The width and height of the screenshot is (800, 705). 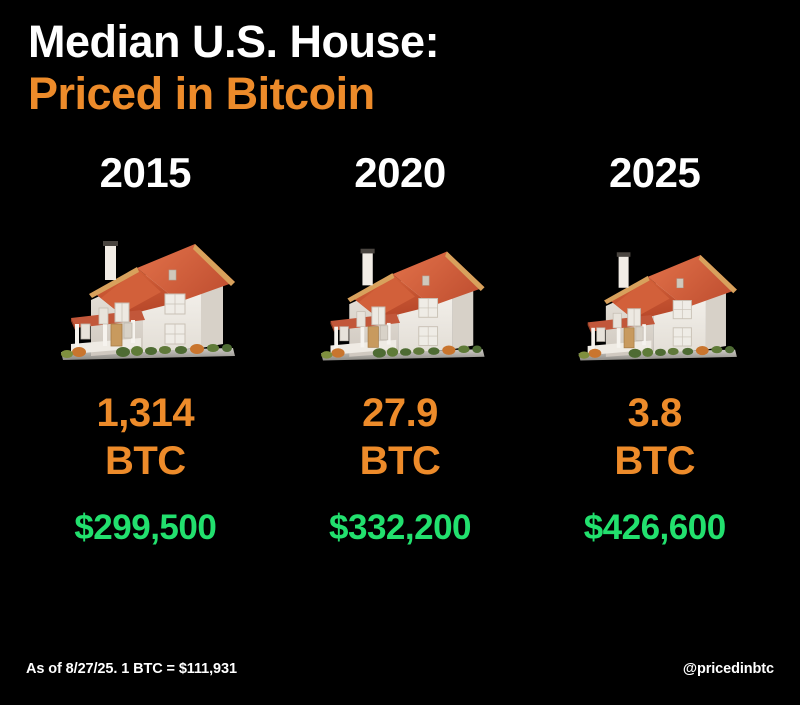 What do you see at coordinates (400, 527) in the screenshot?
I see `usd-price: $332,200` at bounding box center [400, 527].